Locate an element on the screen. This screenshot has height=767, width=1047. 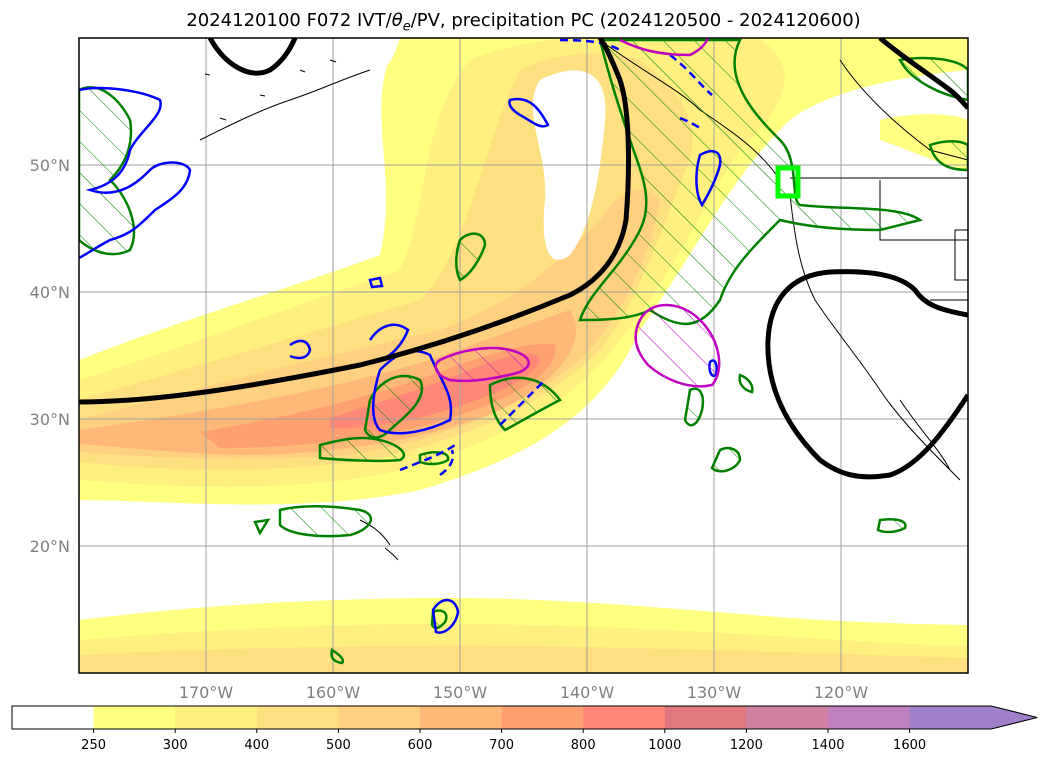
lat-label-20n: 20°N is located at coordinates (50, 546).